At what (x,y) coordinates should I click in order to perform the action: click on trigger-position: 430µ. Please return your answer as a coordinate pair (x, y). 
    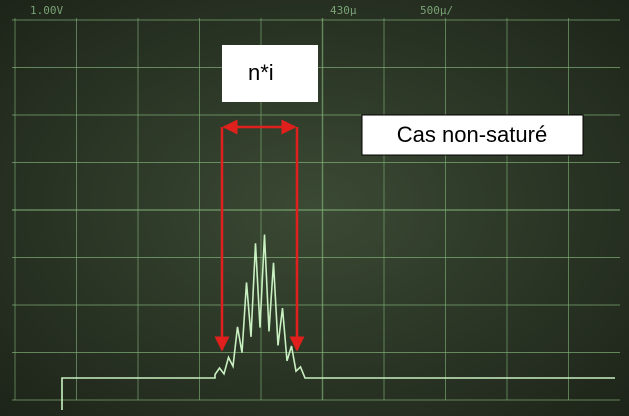
    Looking at the image, I should click on (343, 10).